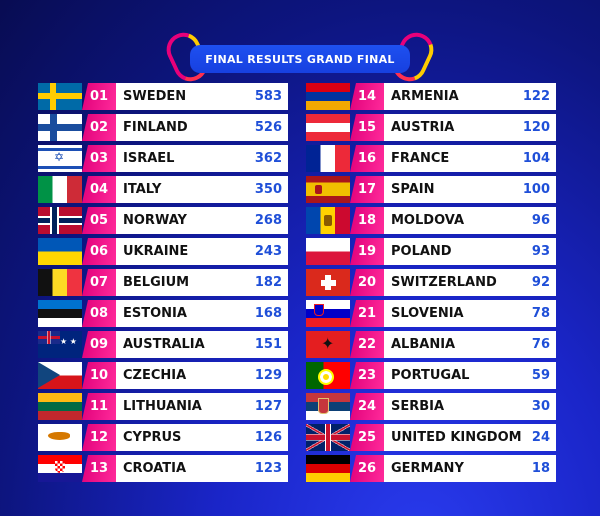  What do you see at coordinates (155, 375) in the screenshot?
I see `country-name: CZECHIA` at bounding box center [155, 375].